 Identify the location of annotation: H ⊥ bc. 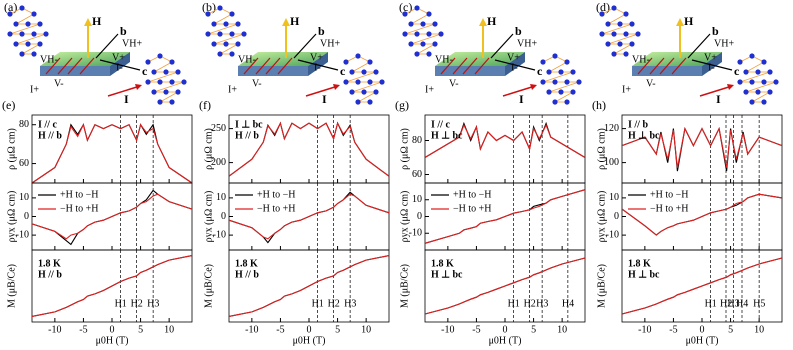
(644, 274).